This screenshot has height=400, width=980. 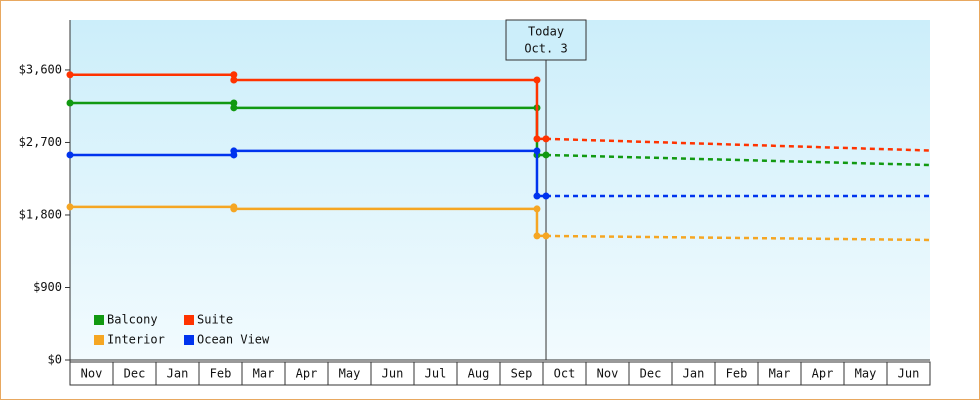 What do you see at coordinates (546, 32) in the screenshot?
I see `today-label: Today` at bounding box center [546, 32].